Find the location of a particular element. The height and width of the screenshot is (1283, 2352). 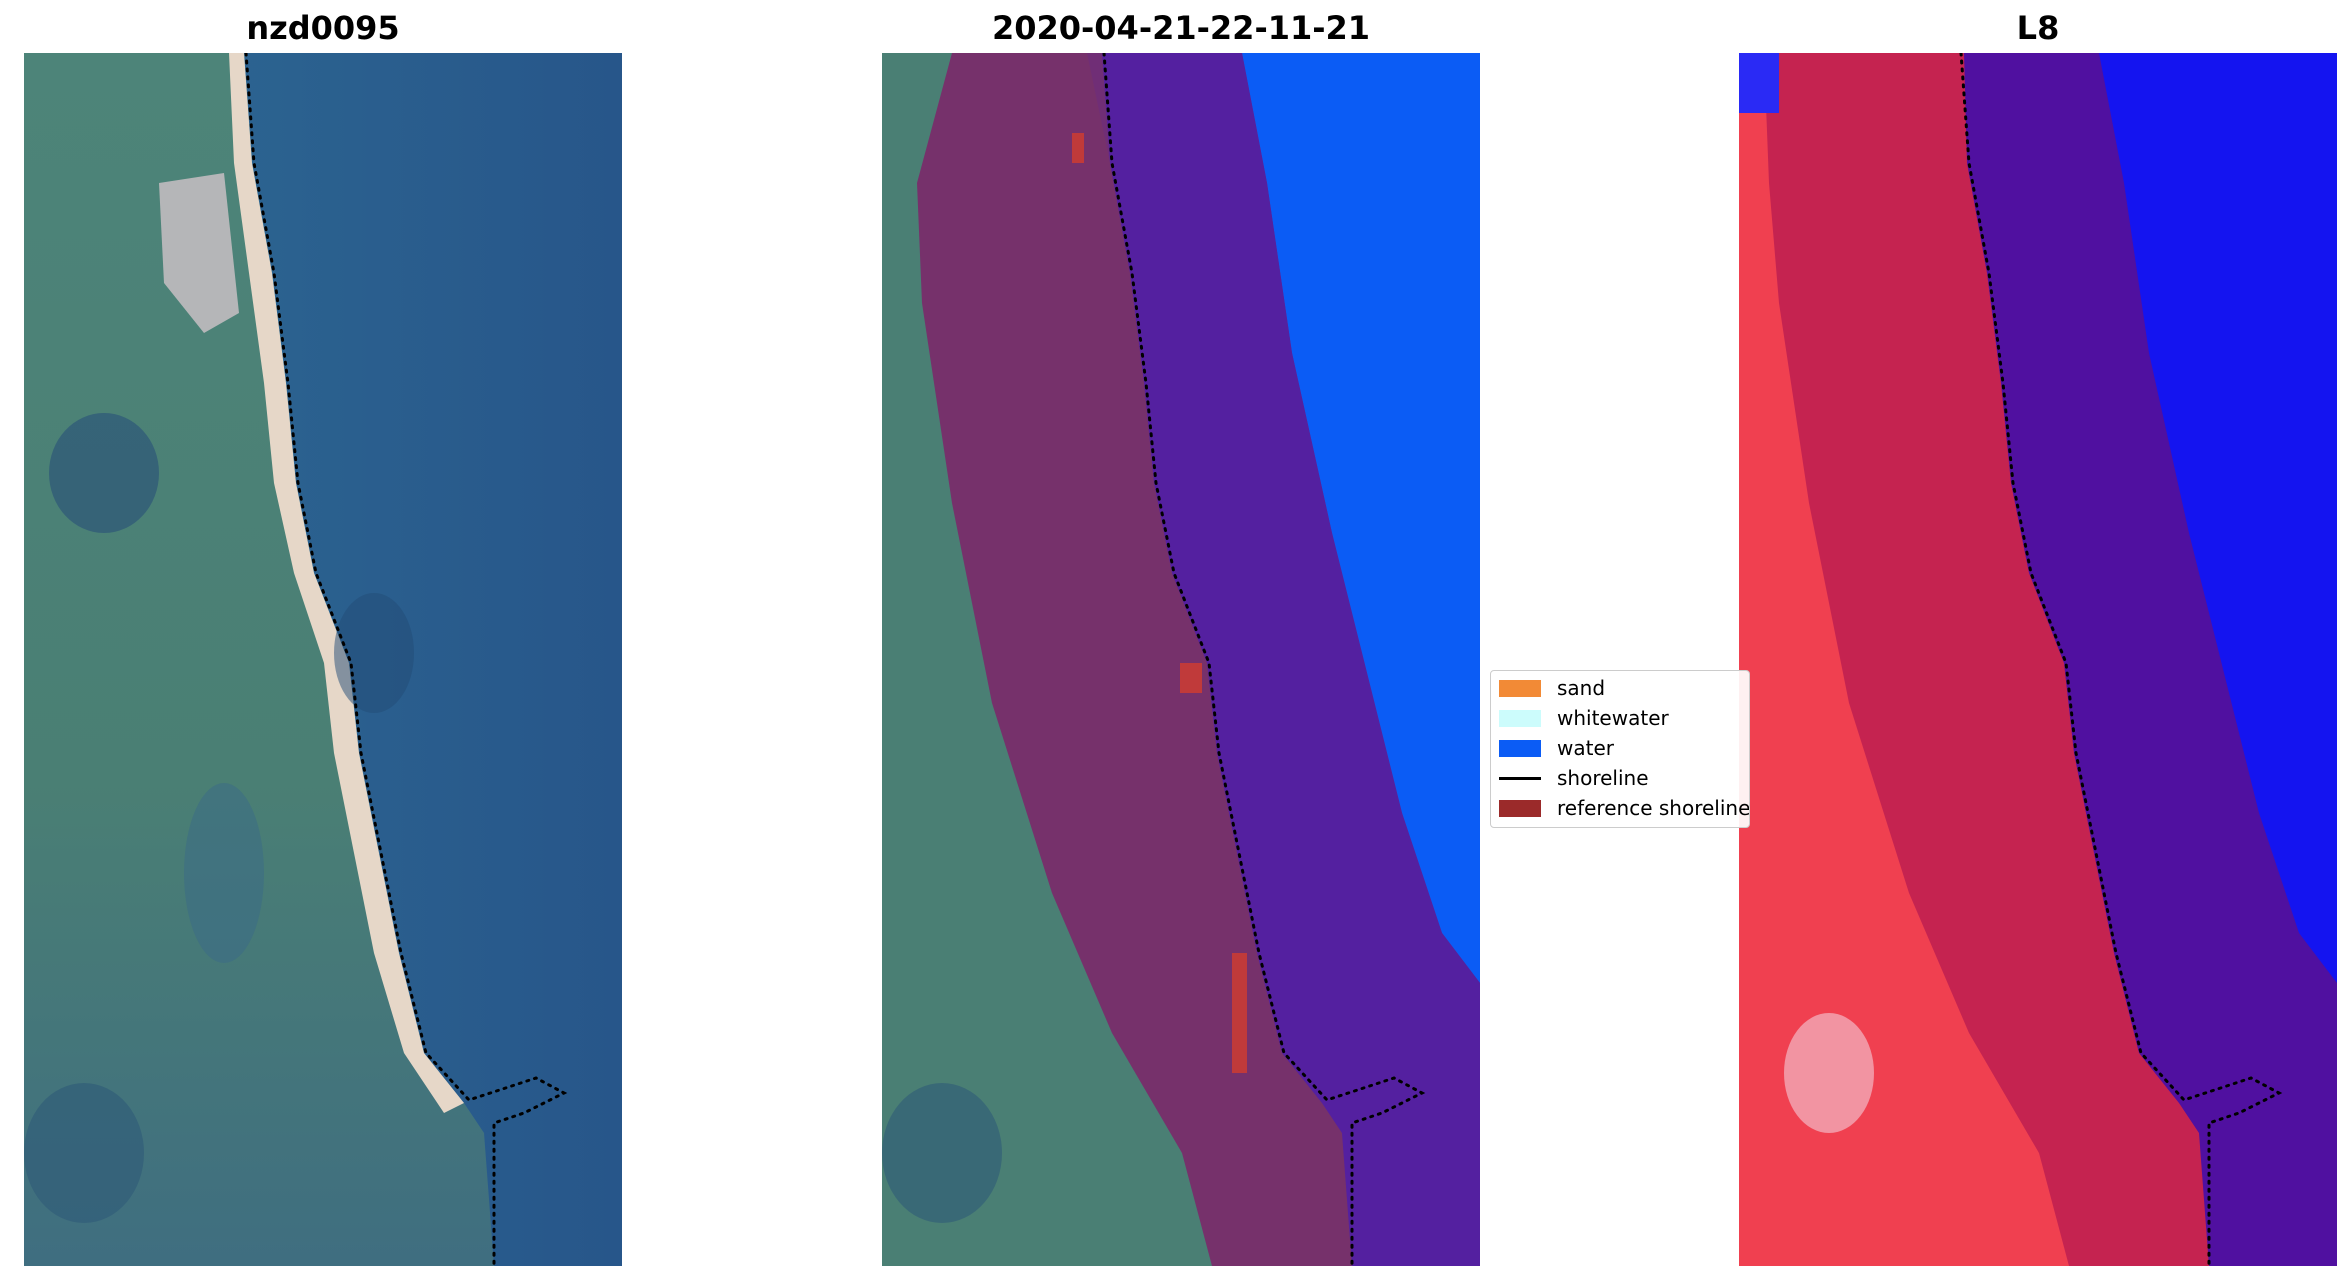

legend-label-reference-shoreline: reference shoreline is located at coordinates (1653, 808).